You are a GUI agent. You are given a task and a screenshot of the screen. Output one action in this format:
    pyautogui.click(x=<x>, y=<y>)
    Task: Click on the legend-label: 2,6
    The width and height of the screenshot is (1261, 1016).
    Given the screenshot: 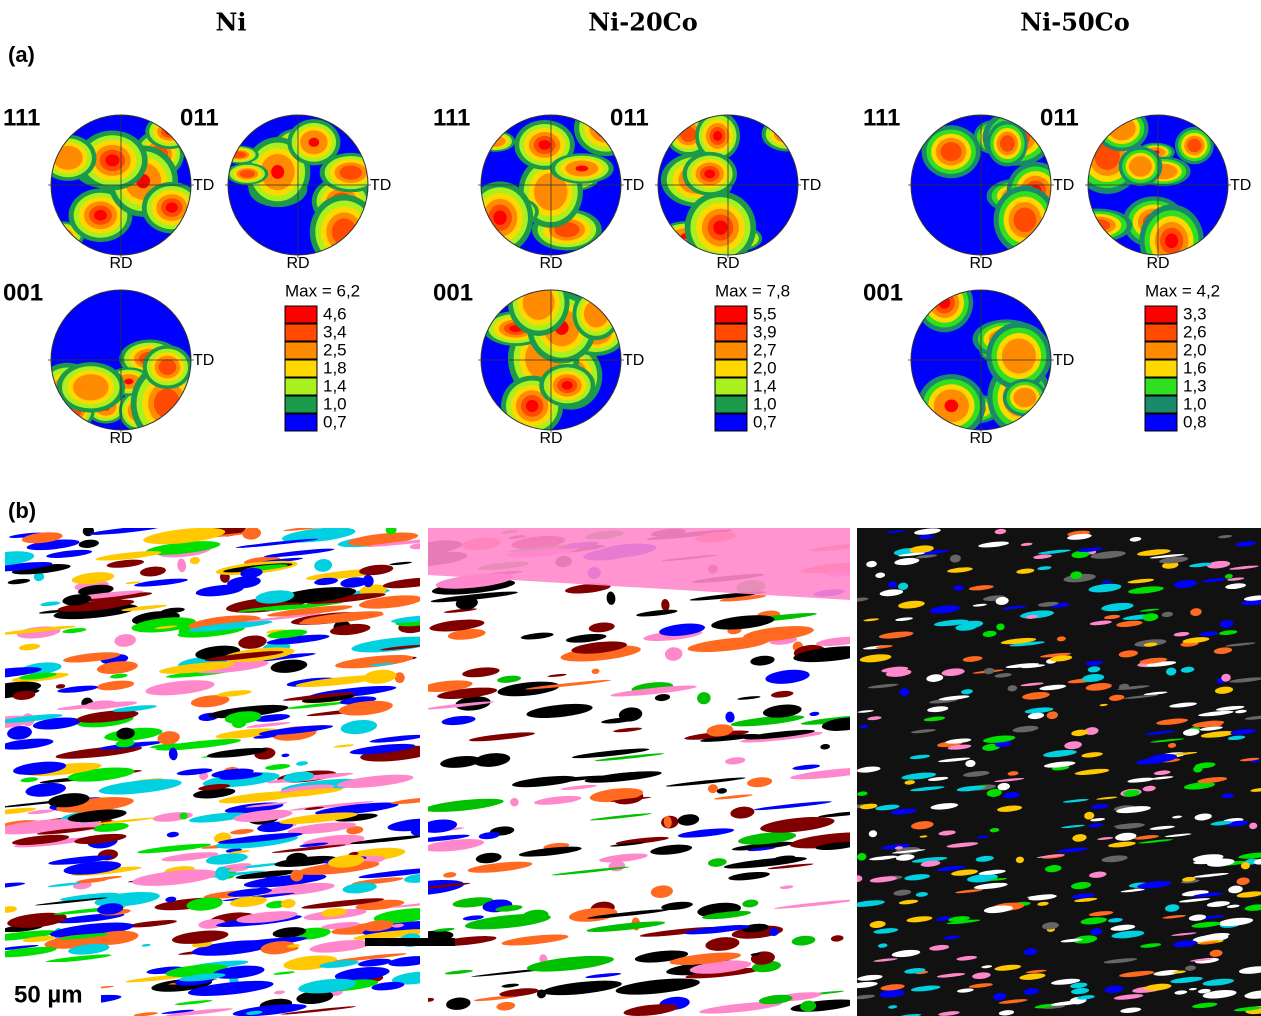 What is the action you would take?
    pyautogui.click(x=1195, y=331)
    